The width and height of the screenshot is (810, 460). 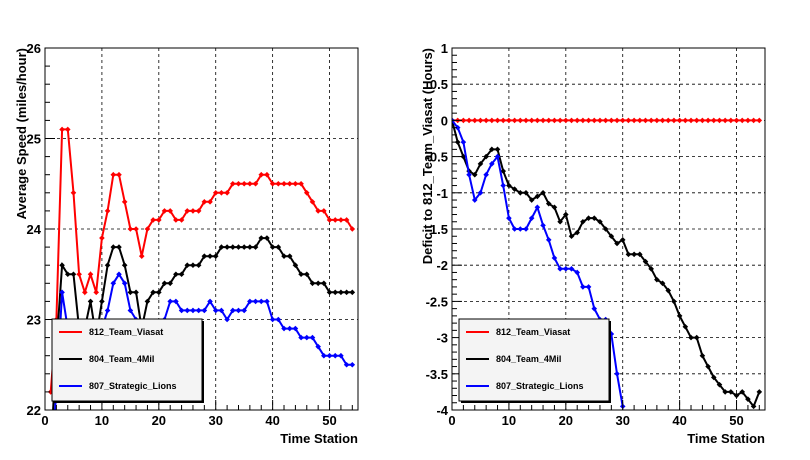 What do you see at coordinates (444, 48) in the screenshot?
I see `y-tick-label: 1` at bounding box center [444, 48].